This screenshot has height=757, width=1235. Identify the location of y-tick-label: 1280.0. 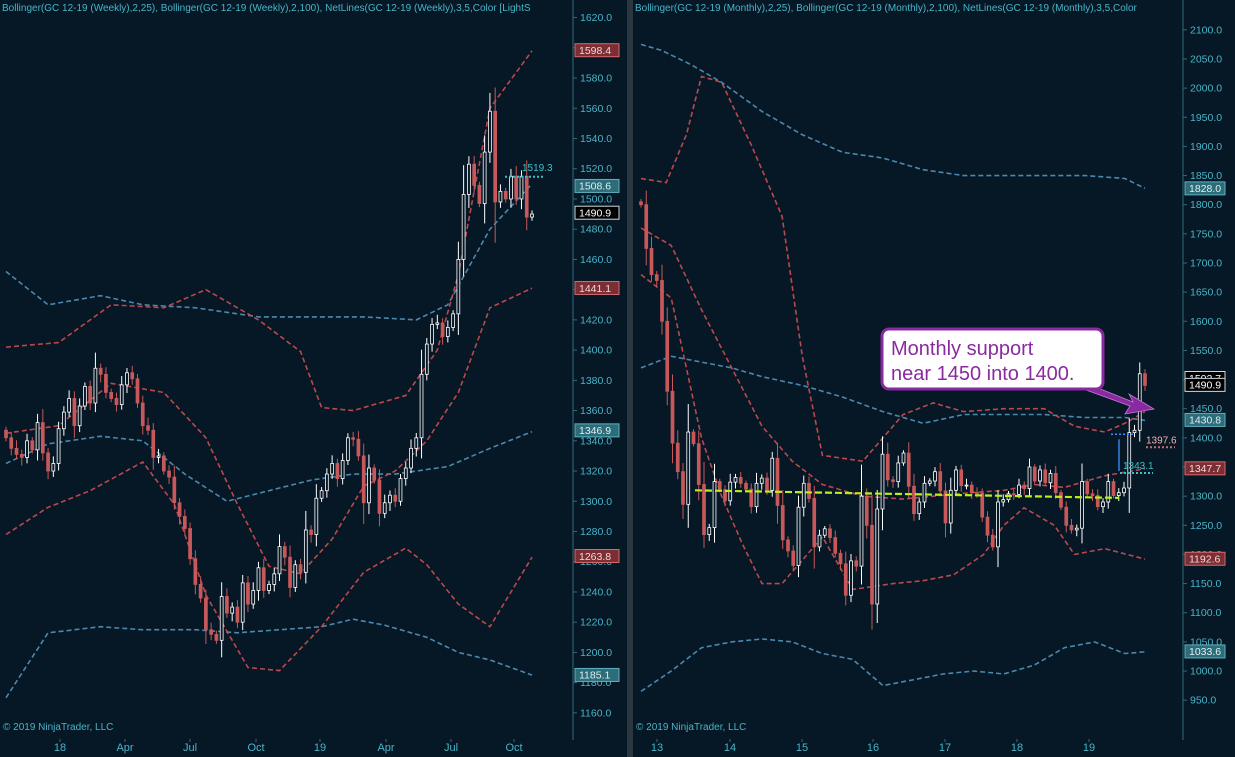
(596, 532).